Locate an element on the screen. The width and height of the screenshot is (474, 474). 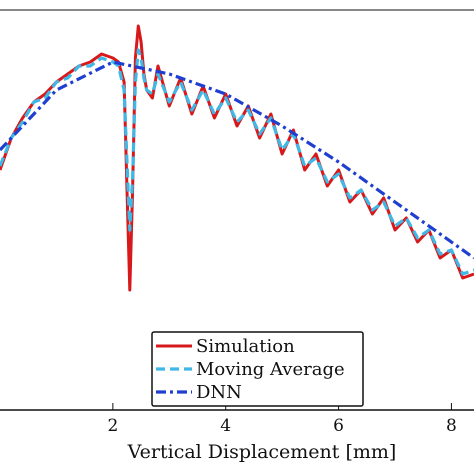
legend-label: DNN is located at coordinates (219, 392).